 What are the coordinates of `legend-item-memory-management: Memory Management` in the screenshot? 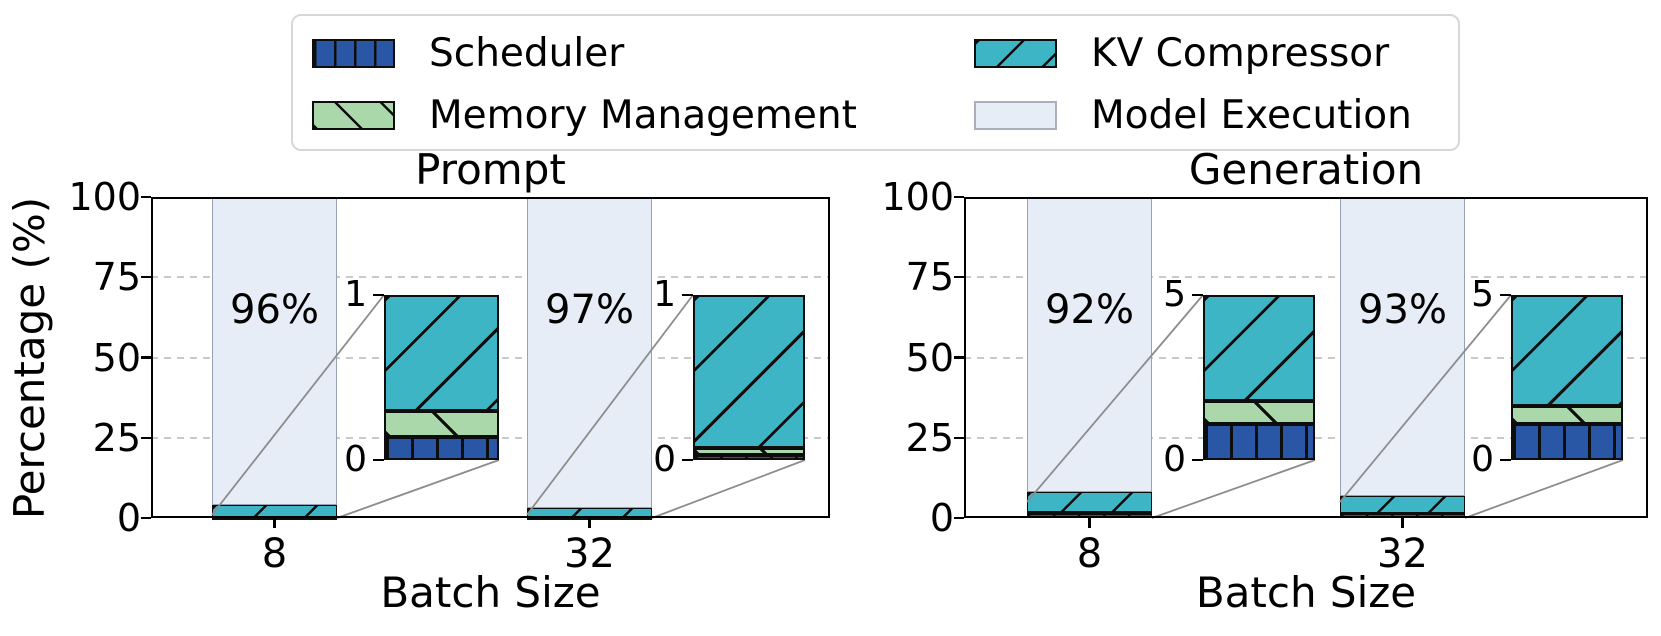 It's located at (584, 115).